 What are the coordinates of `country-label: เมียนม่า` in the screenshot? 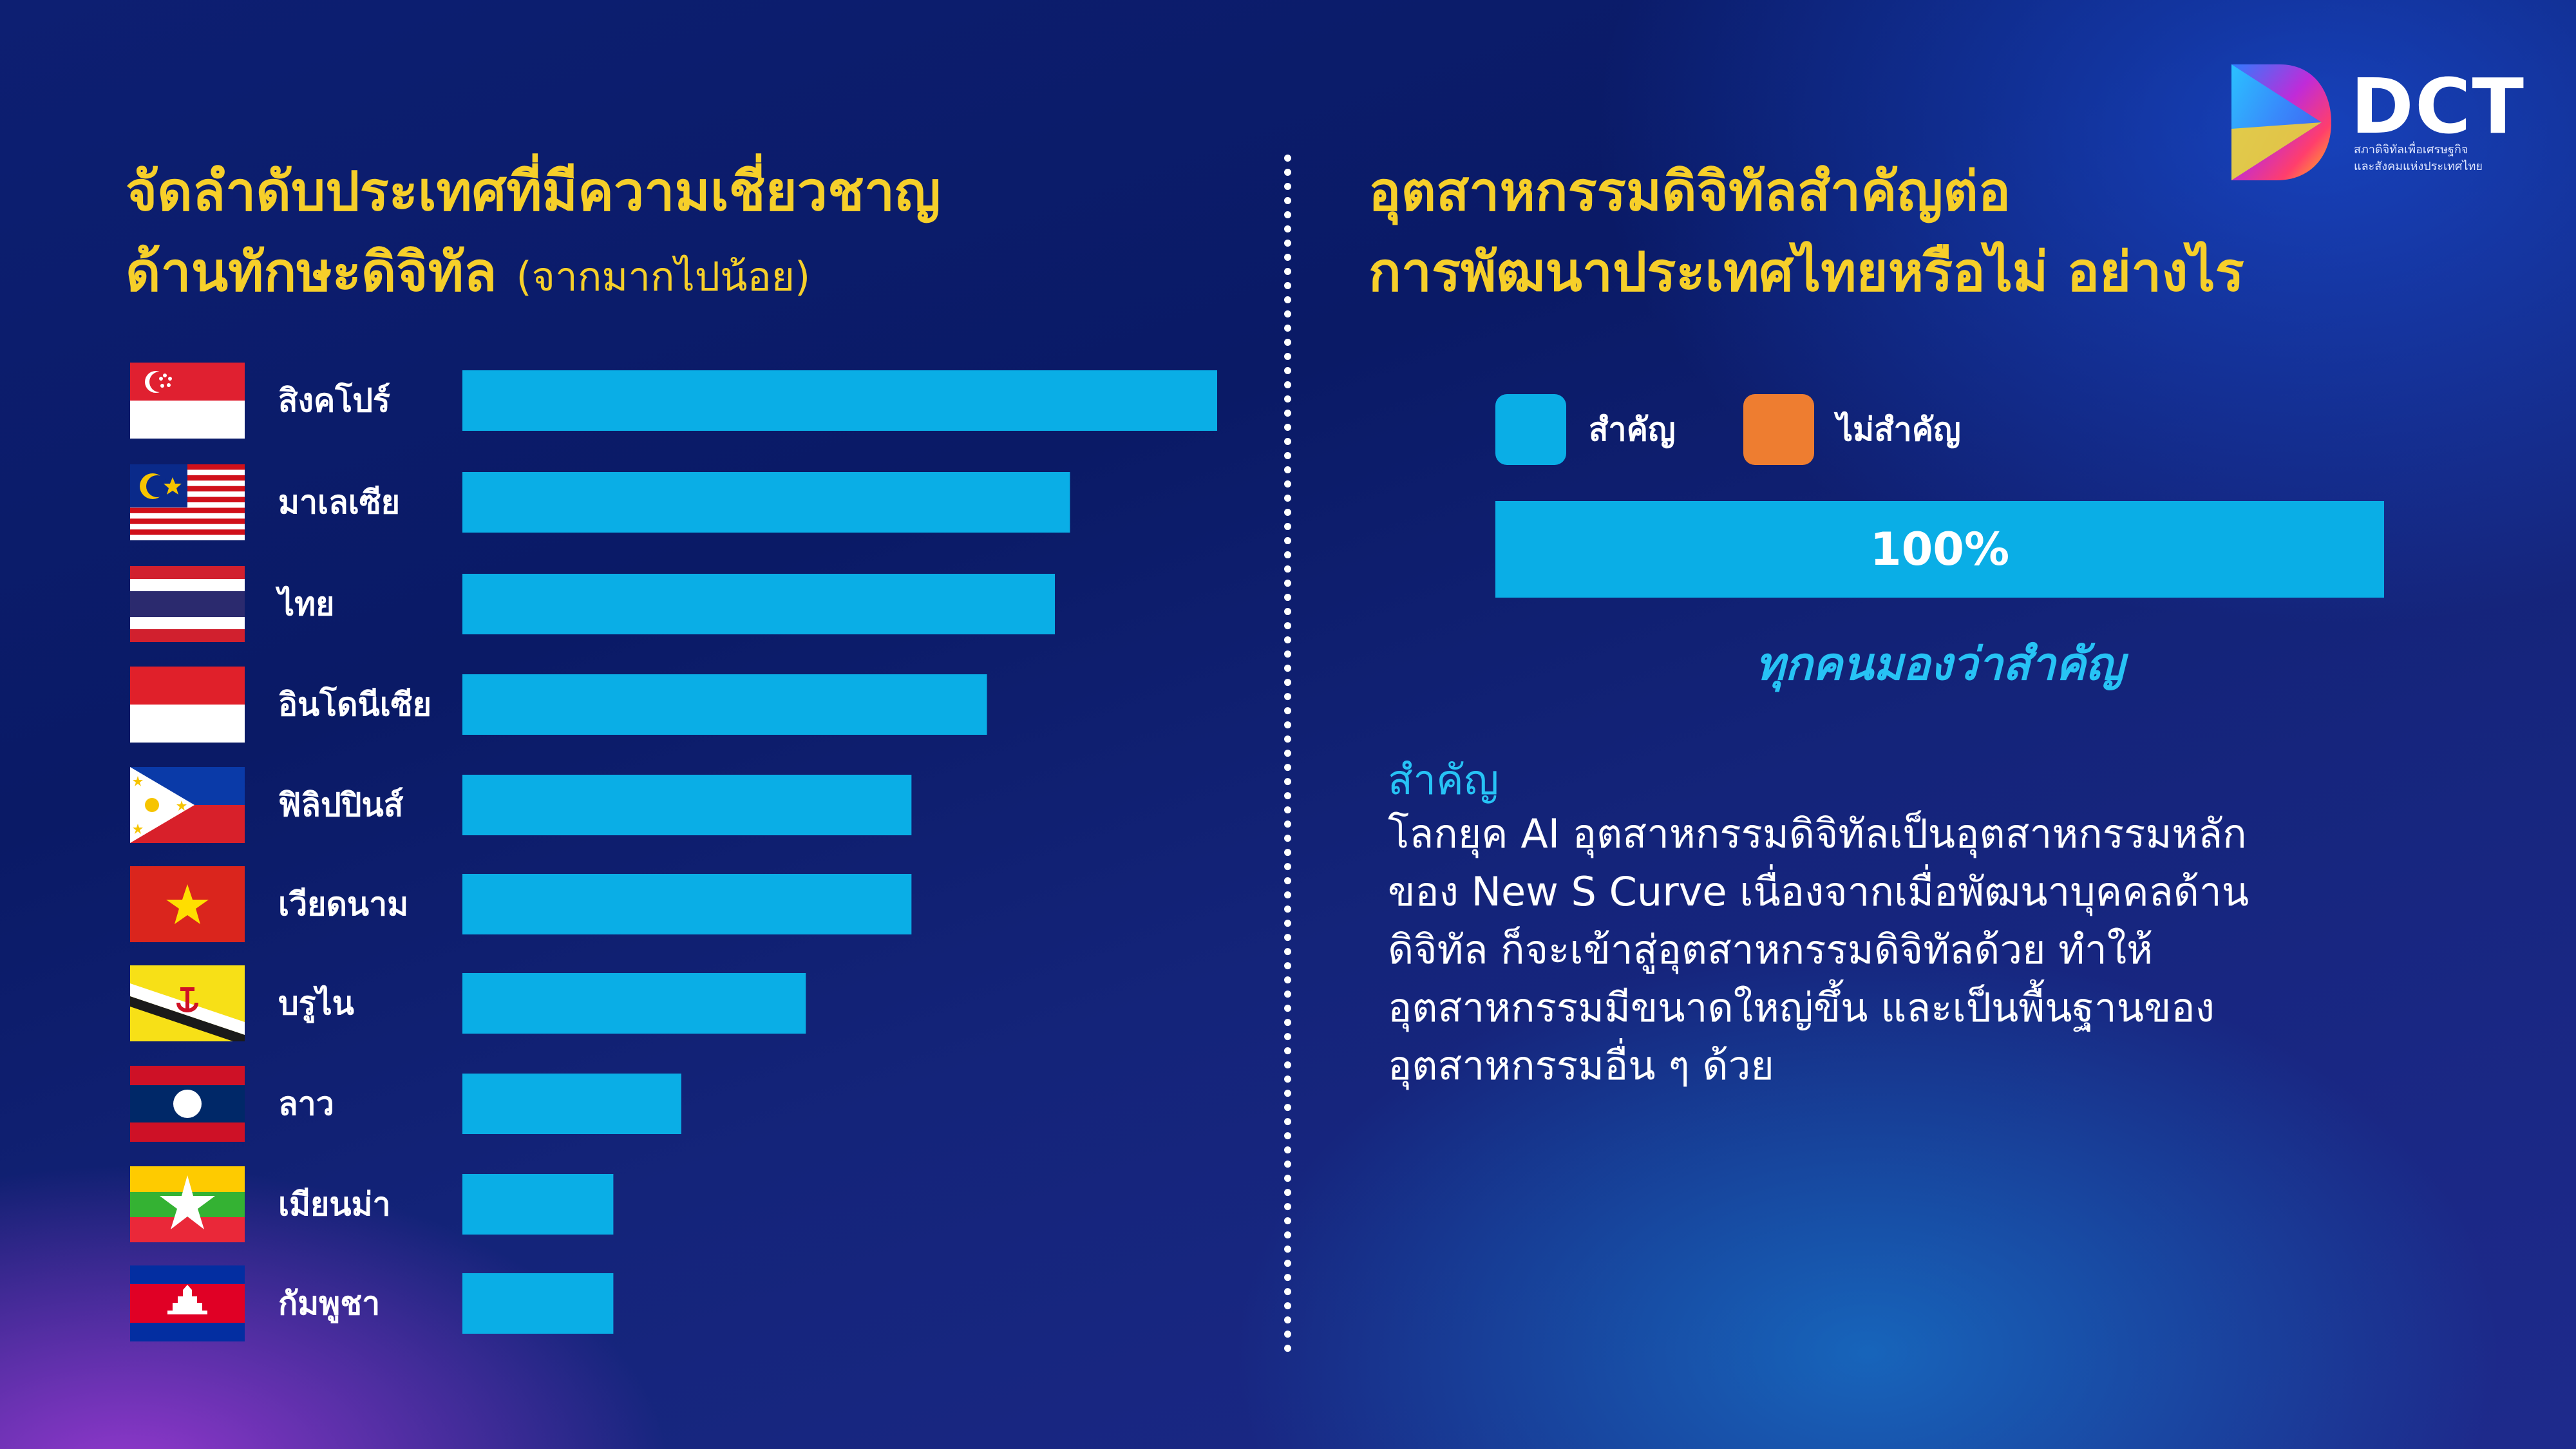 It's located at (334, 1204).